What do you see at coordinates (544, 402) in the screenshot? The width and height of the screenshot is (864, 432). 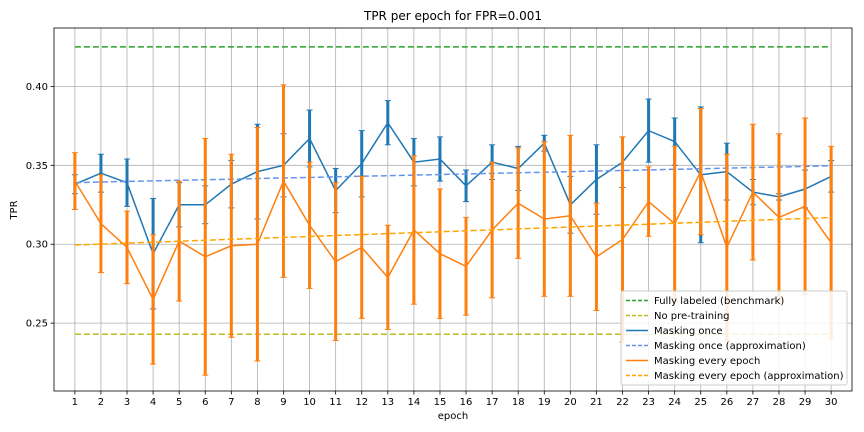 I see `x-tick-label: 19` at bounding box center [544, 402].